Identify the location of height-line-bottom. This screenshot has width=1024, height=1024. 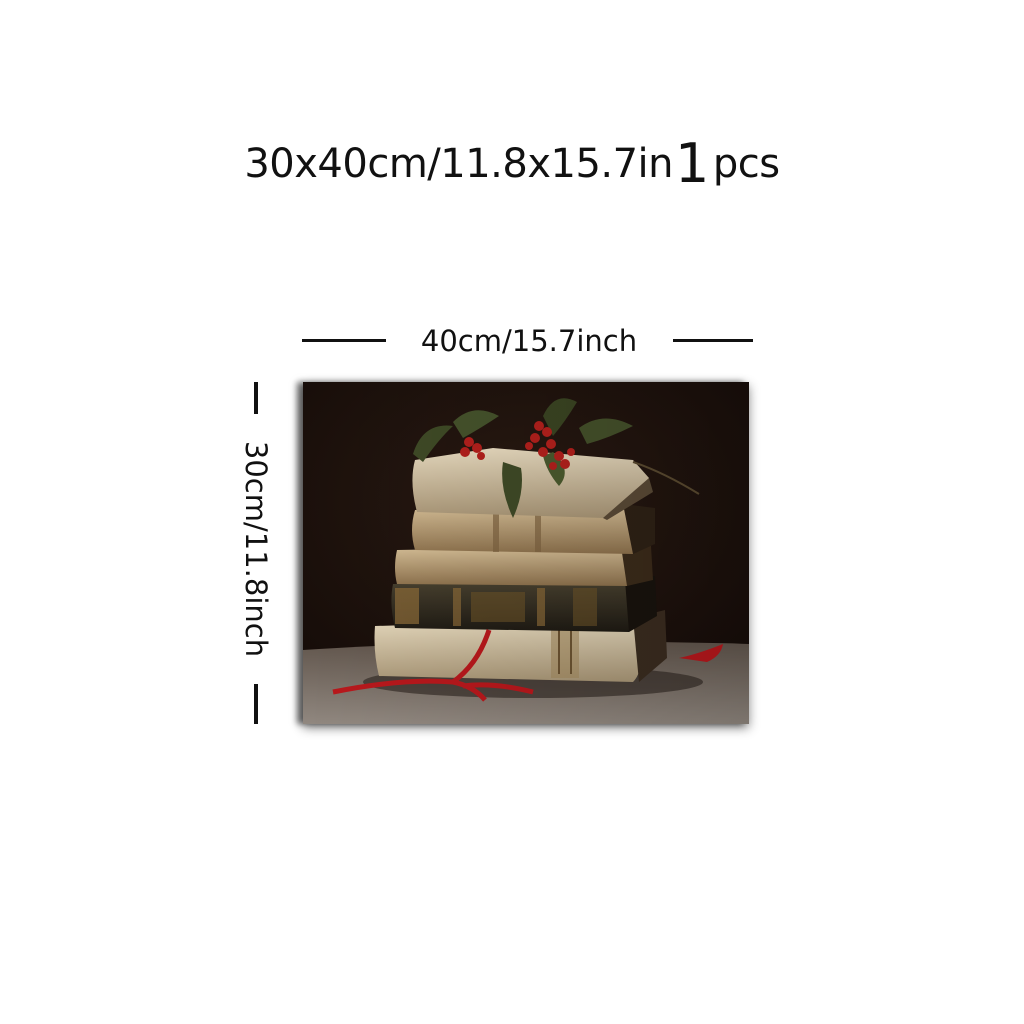
(256, 704).